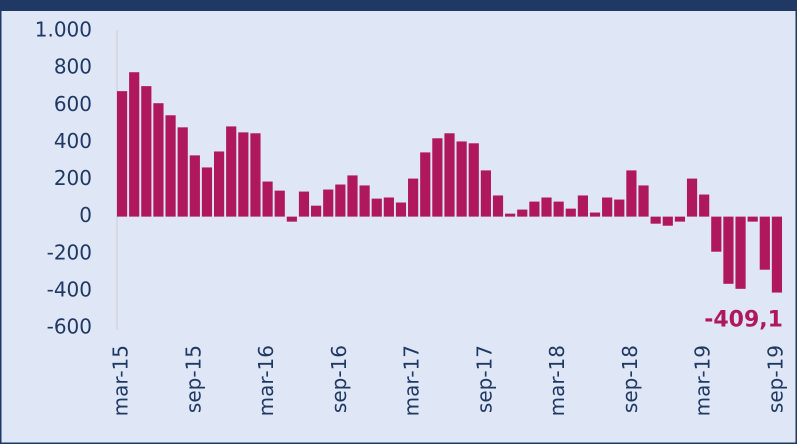 This screenshot has height=444, width=797. Describe the element at coordinates (743, 320) in the screenshot. I see `value-label: -409,1` at that location.